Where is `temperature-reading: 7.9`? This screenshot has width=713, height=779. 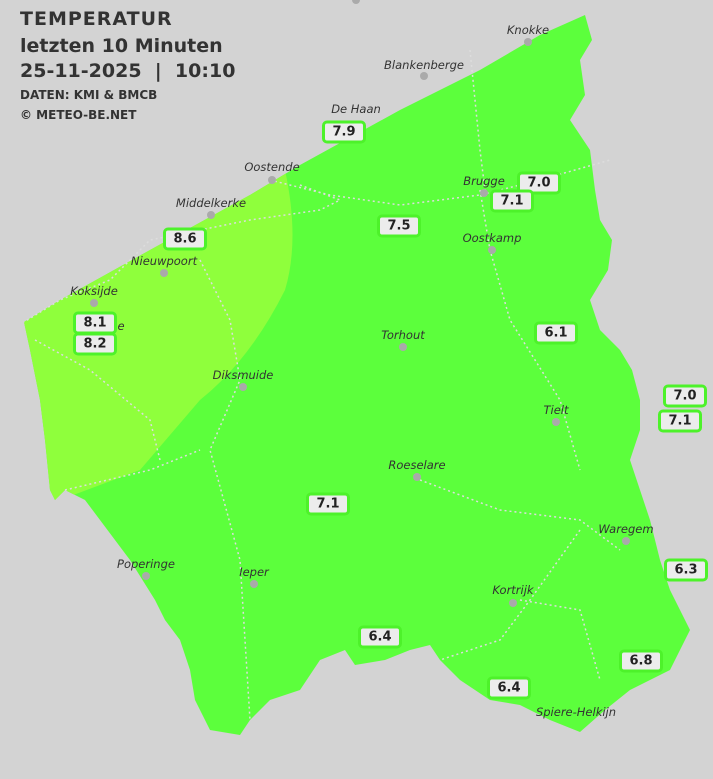
temperature-reading: 7.9 is located at coordinates (344, 132).